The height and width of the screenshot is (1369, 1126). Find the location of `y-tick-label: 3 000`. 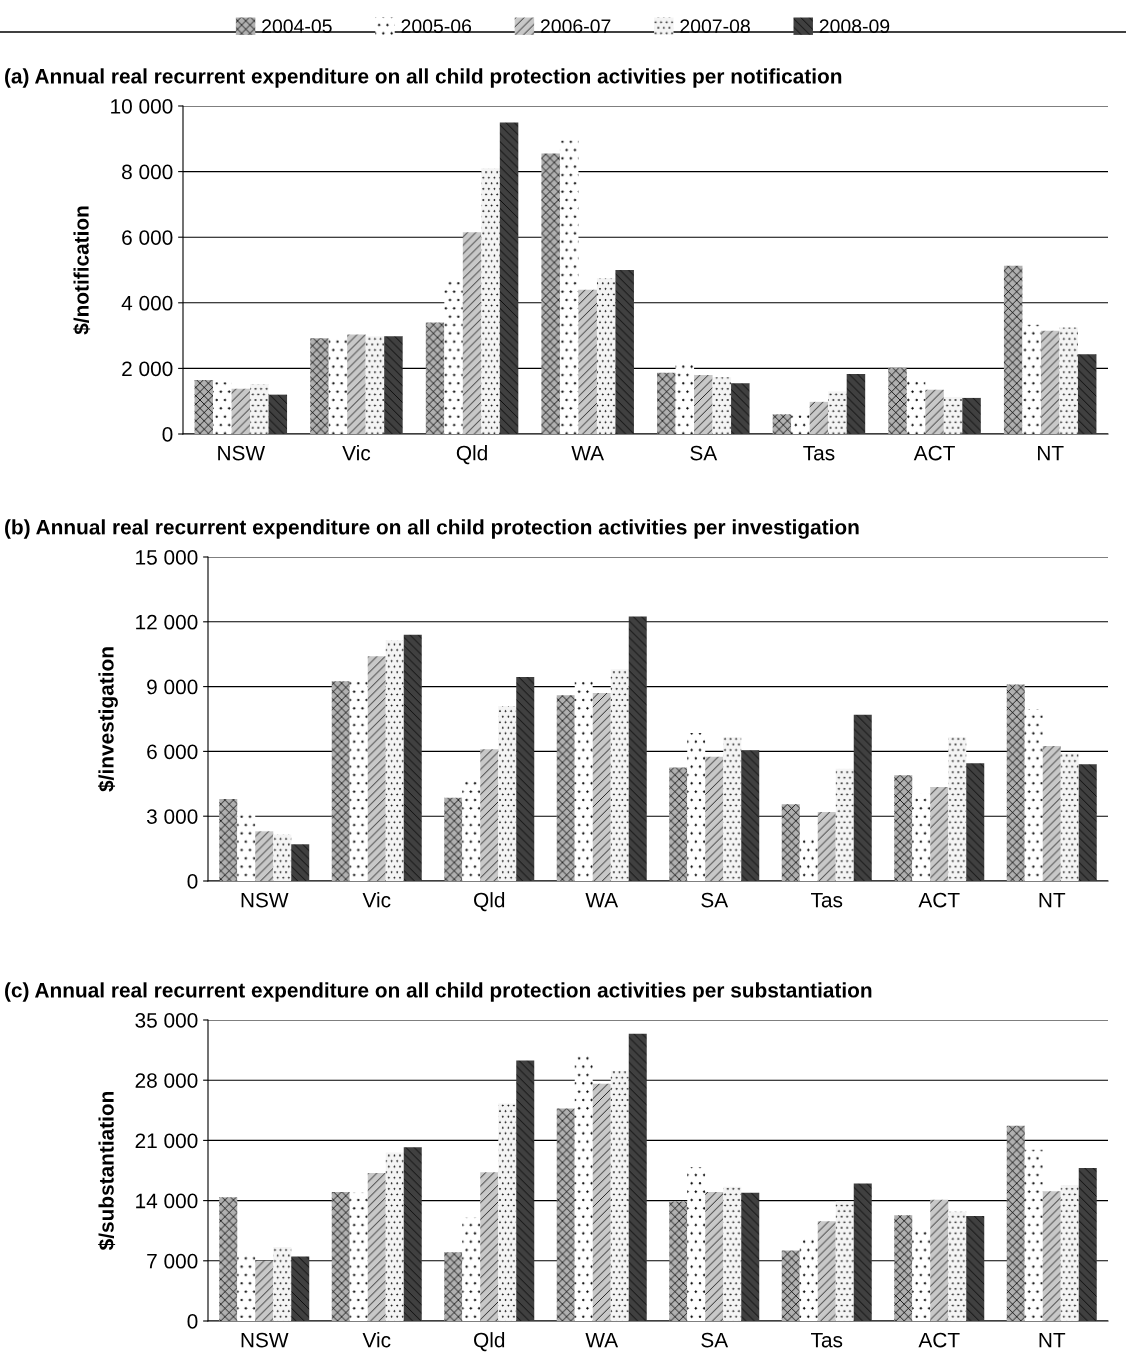

y-tick-label: 3 000 is located at coordinates (172, 816).